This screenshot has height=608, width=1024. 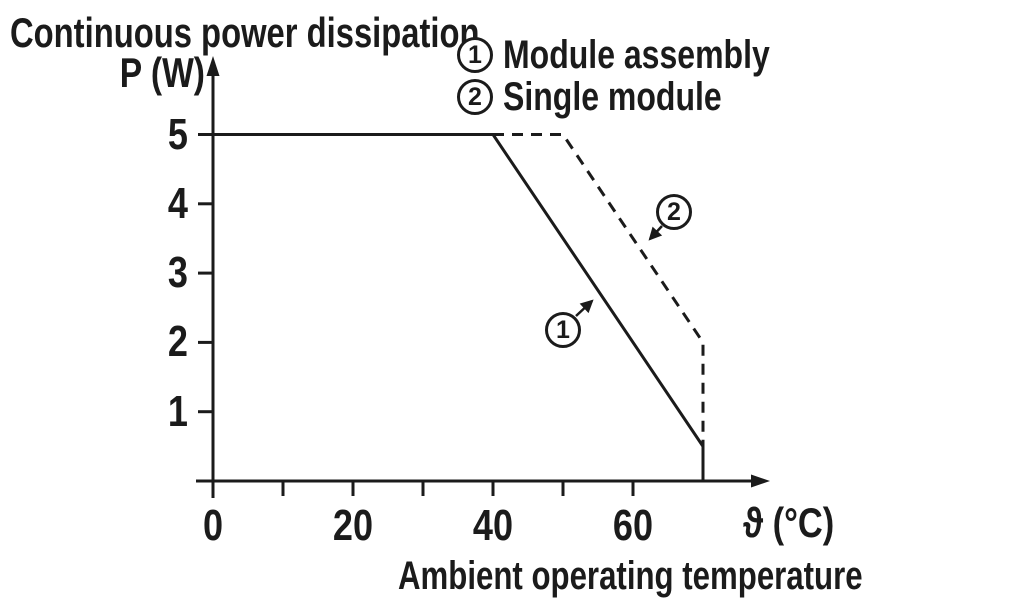 What do you see at coordinates (205, 273) in the screenshot?
I see `y-tick-marks` at bounding box center [205, 273].